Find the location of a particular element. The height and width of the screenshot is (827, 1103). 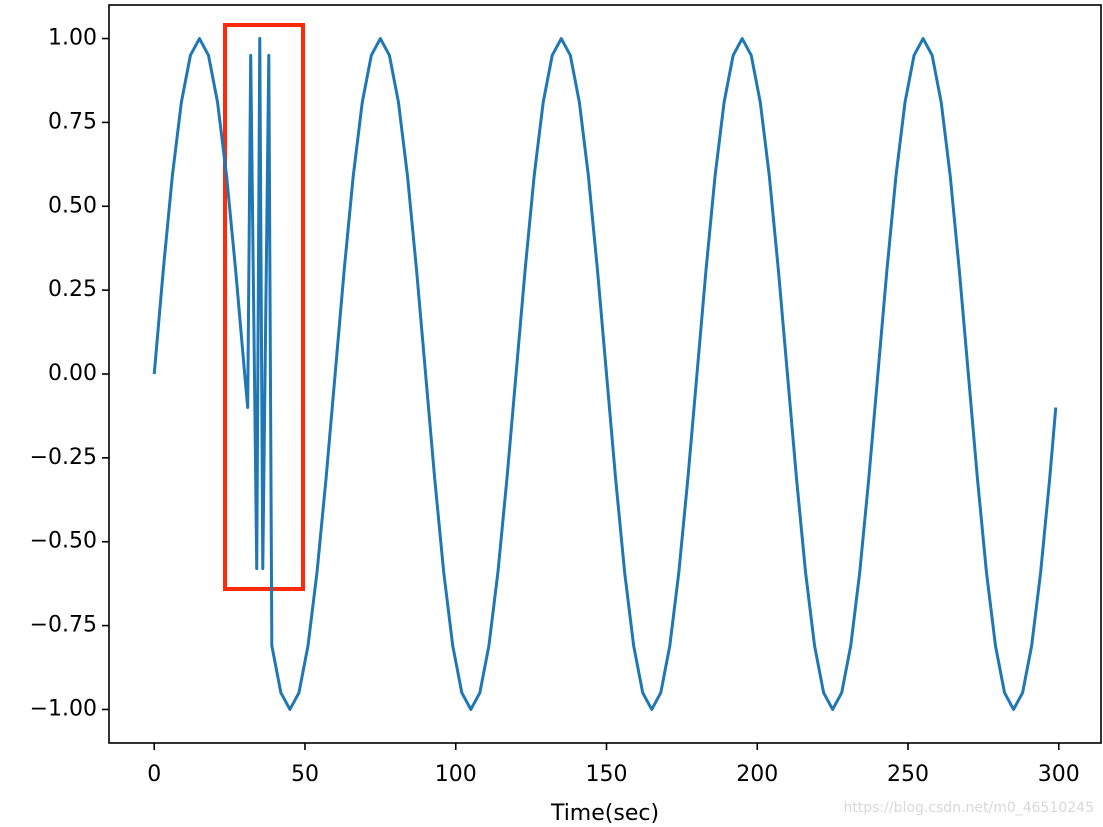

x-tick-label: 100 is located at coordinates (456, 774).